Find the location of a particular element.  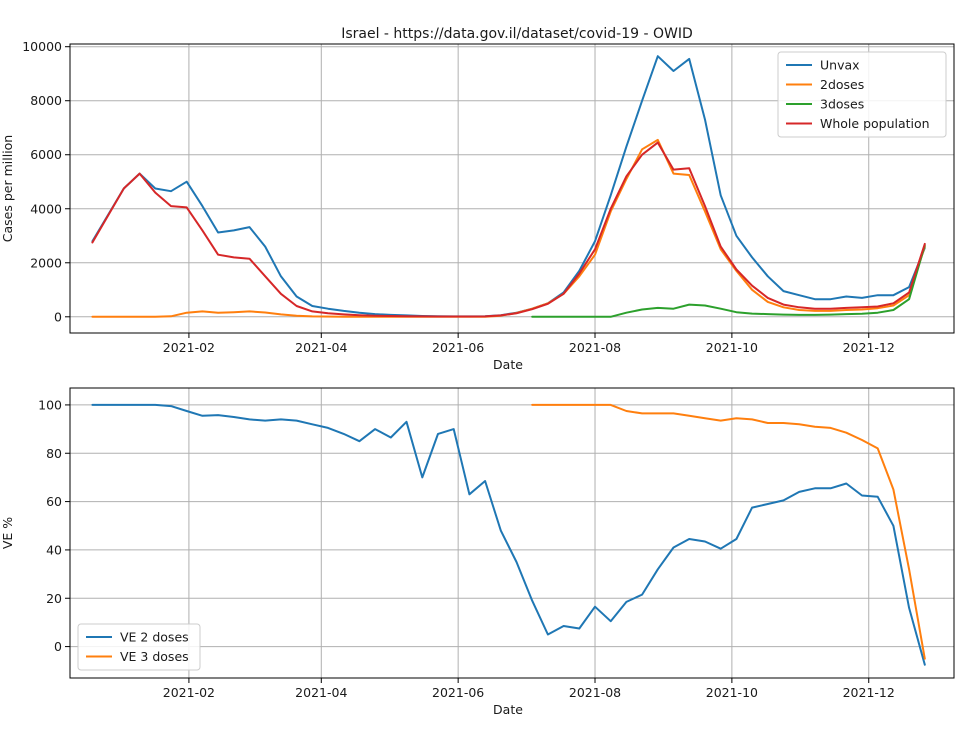

y-tick-label: 2000 is located at coordinates (46, 262).